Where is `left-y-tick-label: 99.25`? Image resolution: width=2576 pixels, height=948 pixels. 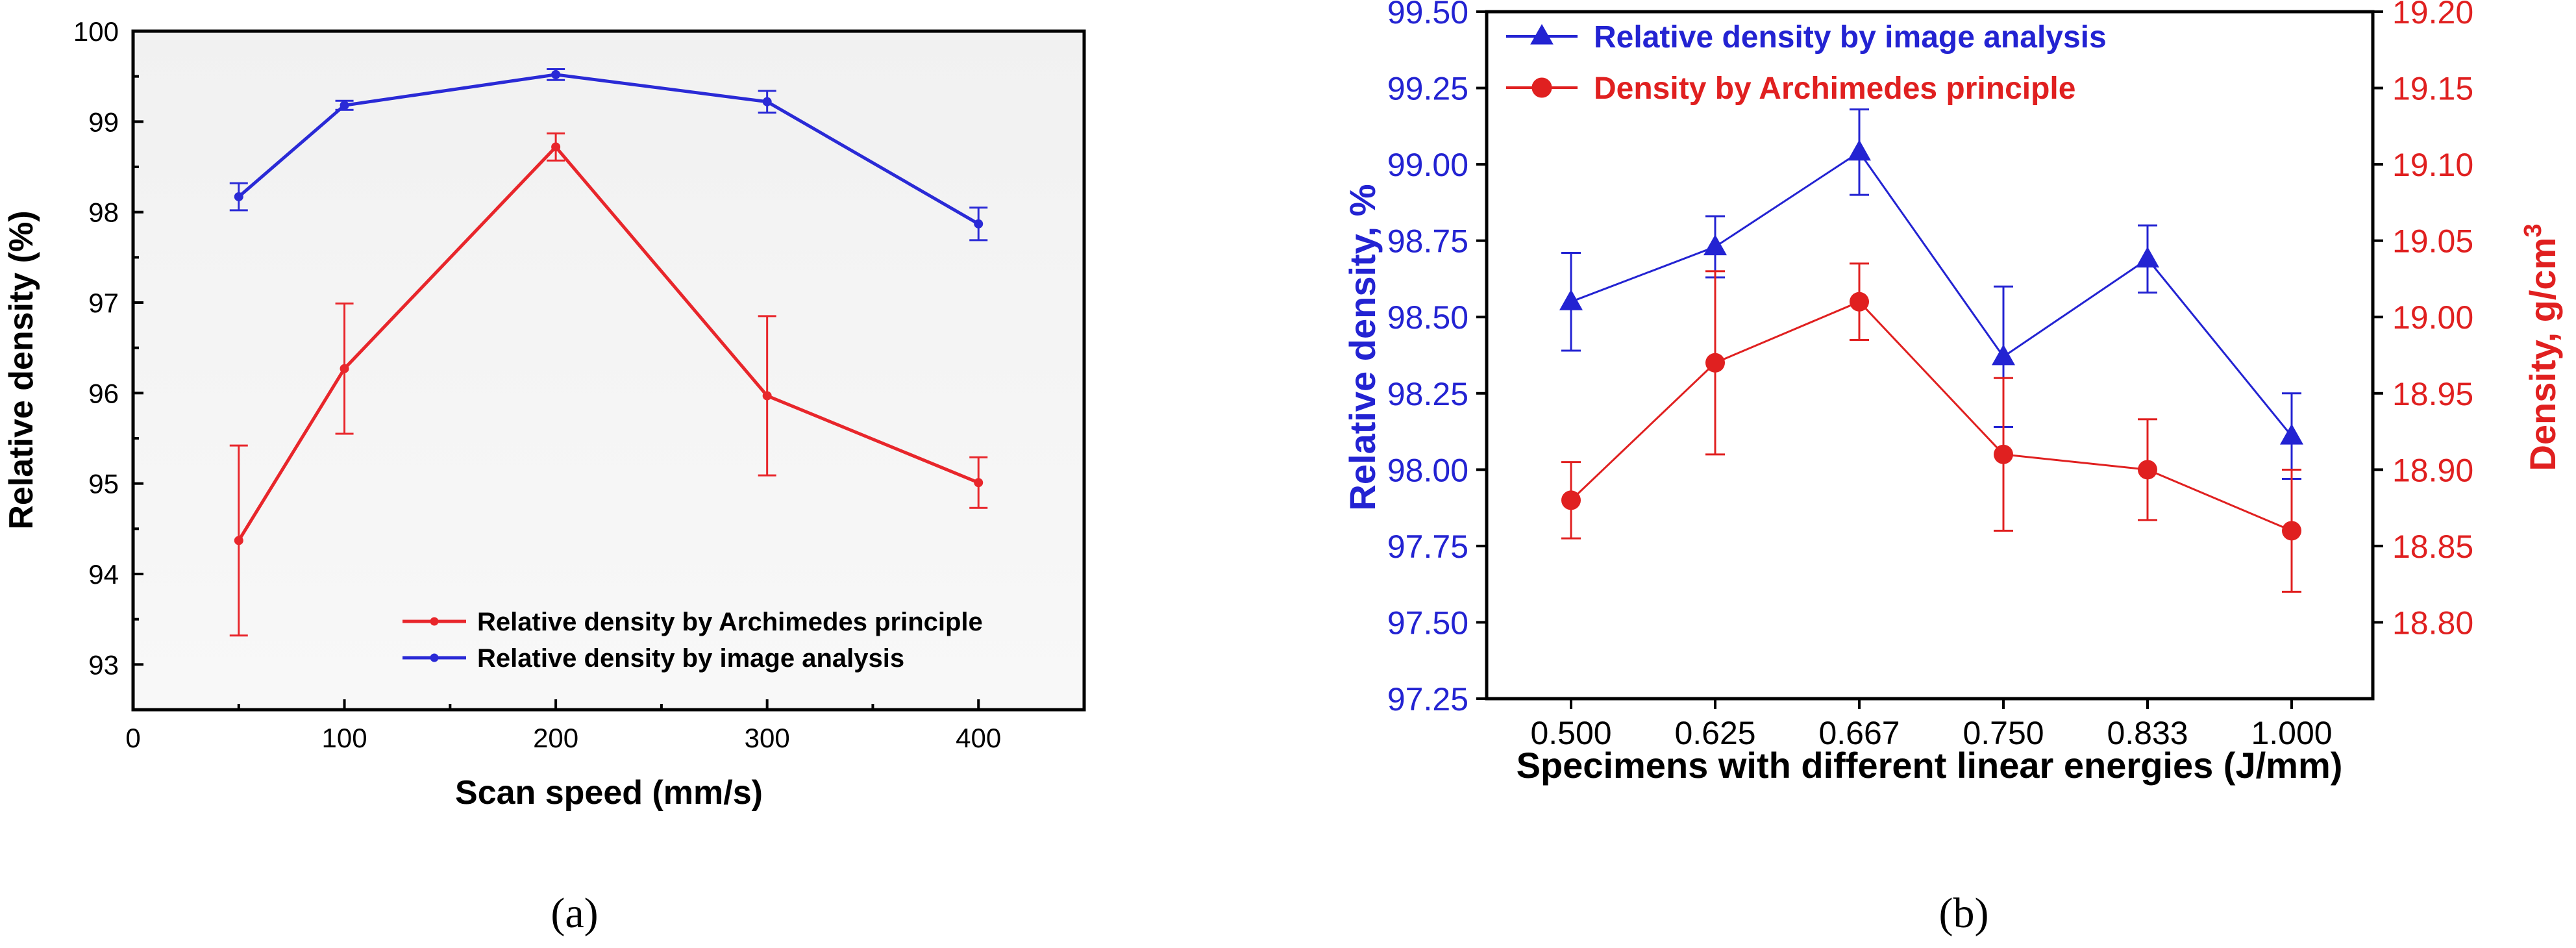 left-y-tick-label: 99.25 is located at coordinates (1427, 89).